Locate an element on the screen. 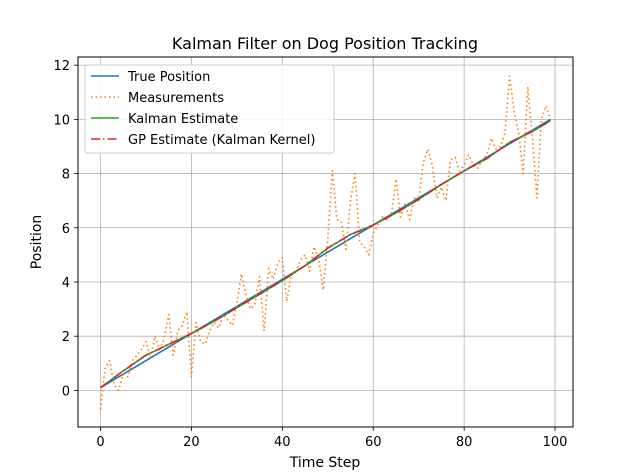  legend-label-gp-estimate-kalman-kernel: GP Estimate (Kalman Kernel) is located at coordinates (221, 140).